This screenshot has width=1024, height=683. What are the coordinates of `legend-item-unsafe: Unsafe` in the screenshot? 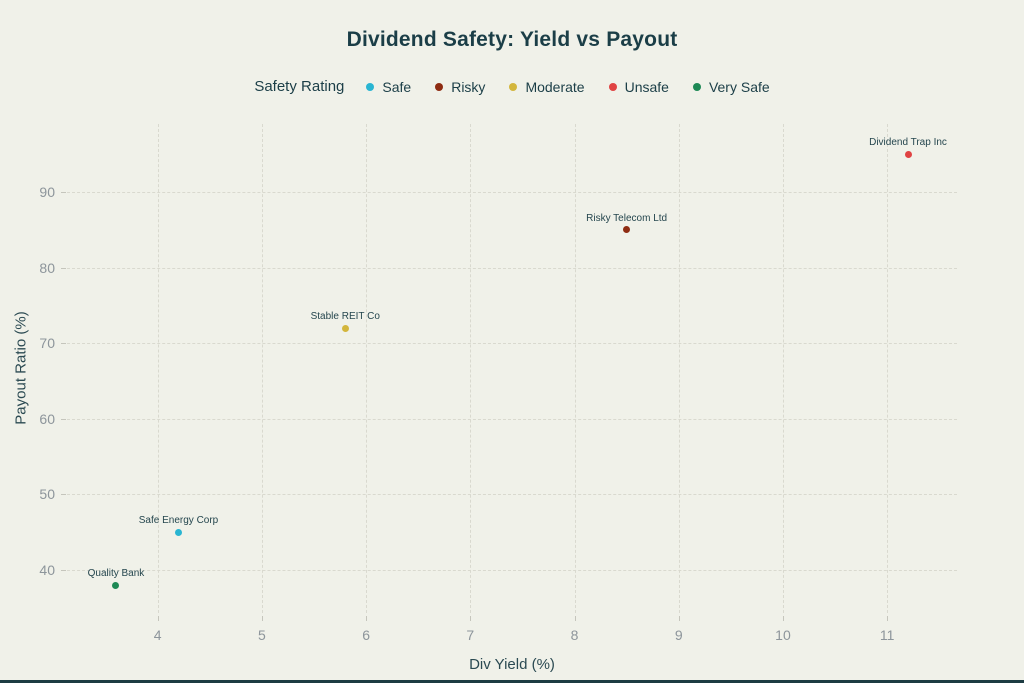 It's located at (638, 86).